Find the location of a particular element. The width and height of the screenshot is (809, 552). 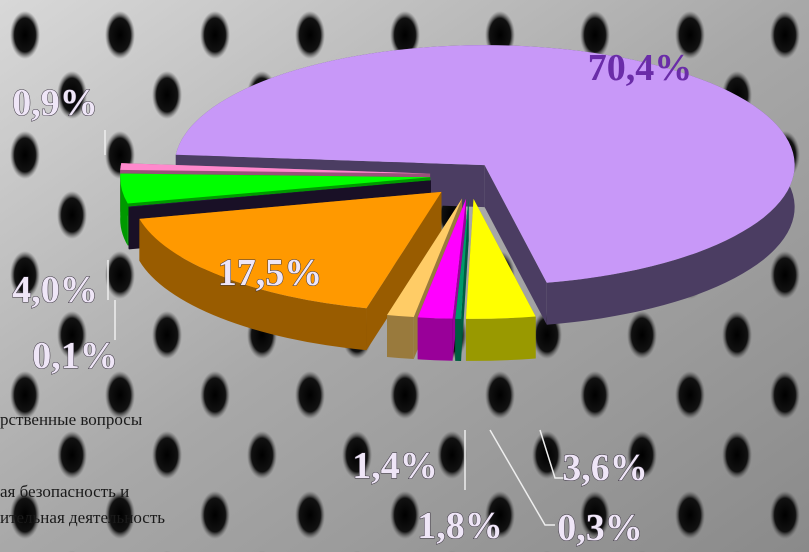

value-label: 70,4% is located at coordinates (640, 68).